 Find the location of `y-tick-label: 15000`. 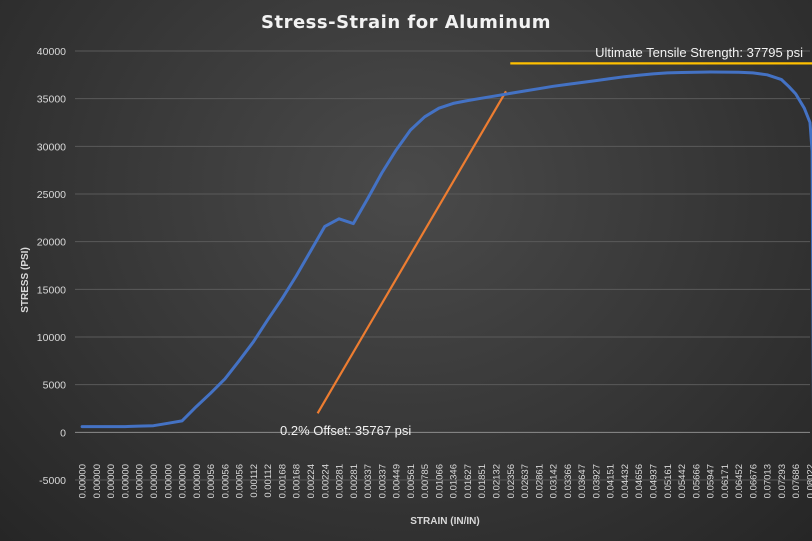

y-tick-label: 15000 is located at coordinates (51, 290).